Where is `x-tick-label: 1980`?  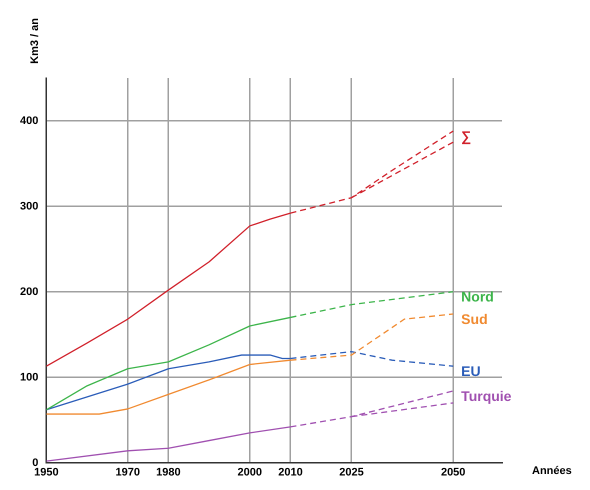
x-tick-label: 1980 is located at coordinates (168, 472).